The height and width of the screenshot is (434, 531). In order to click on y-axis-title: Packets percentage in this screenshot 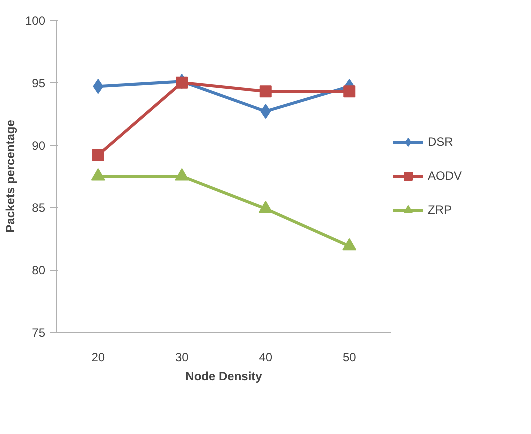, I will do `click(10, 176)`.